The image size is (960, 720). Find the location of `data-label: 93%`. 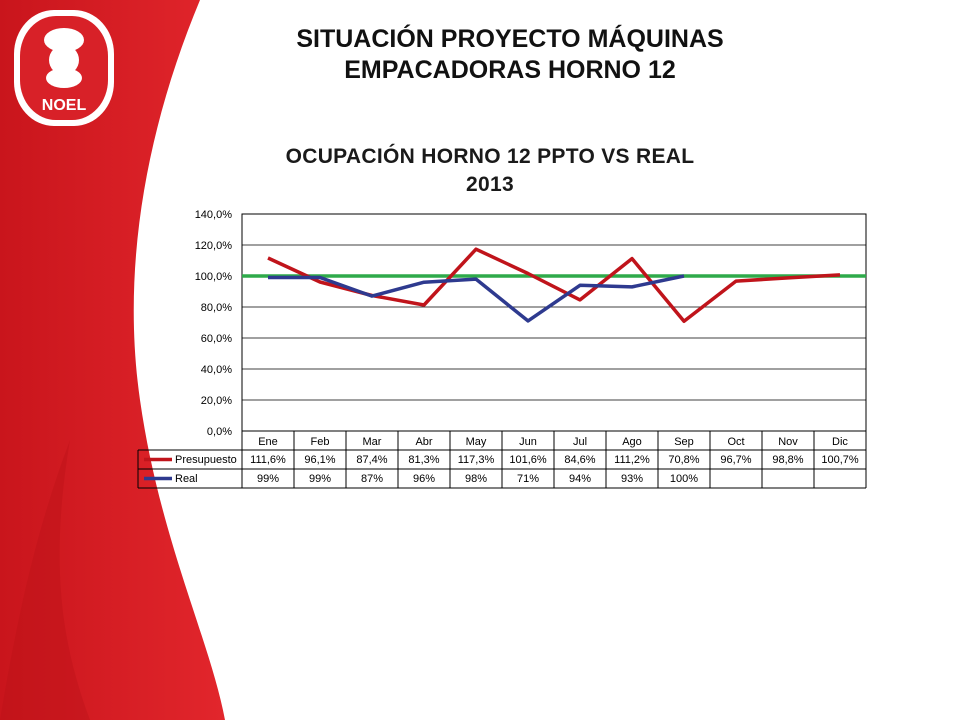

data-label: 93% is located at coordinates (632, 479).